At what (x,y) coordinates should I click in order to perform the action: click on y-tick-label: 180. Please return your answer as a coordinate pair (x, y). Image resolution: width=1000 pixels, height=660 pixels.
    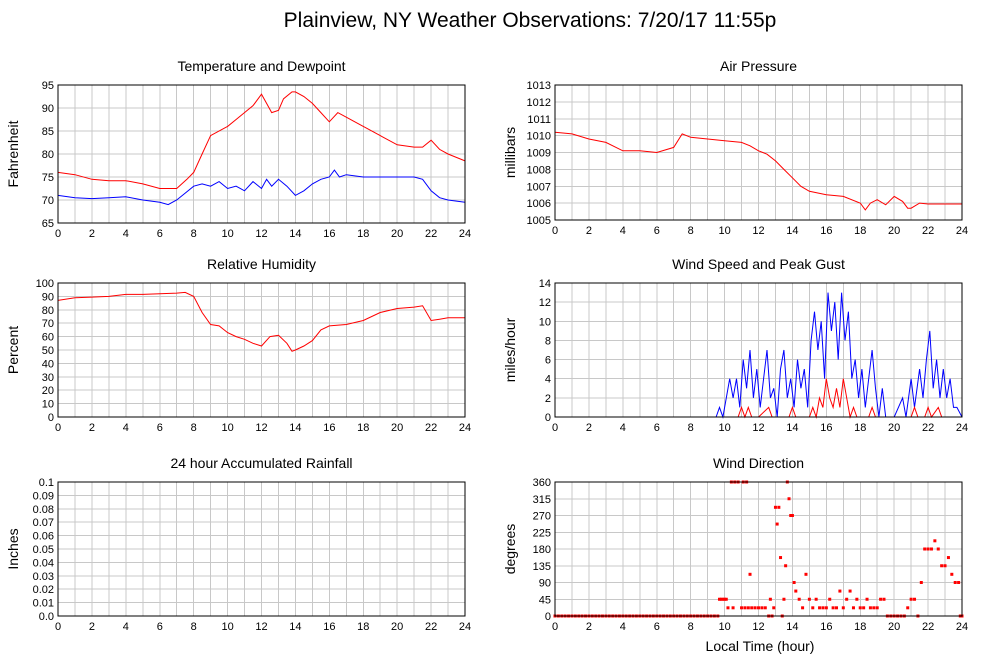
    Looking at the image, I should click on (542, 550).